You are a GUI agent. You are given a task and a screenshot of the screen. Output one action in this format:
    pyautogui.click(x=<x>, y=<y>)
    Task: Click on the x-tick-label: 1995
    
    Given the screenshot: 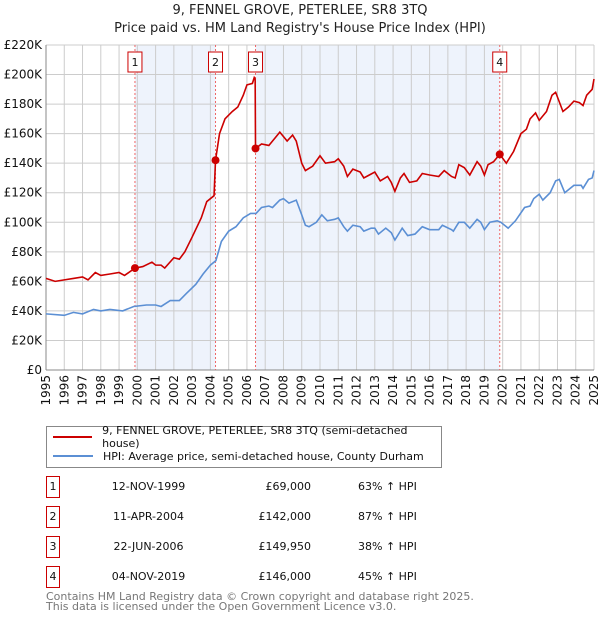 What is the action you would take?
    pyautogui.click(x=46, y=390)
    